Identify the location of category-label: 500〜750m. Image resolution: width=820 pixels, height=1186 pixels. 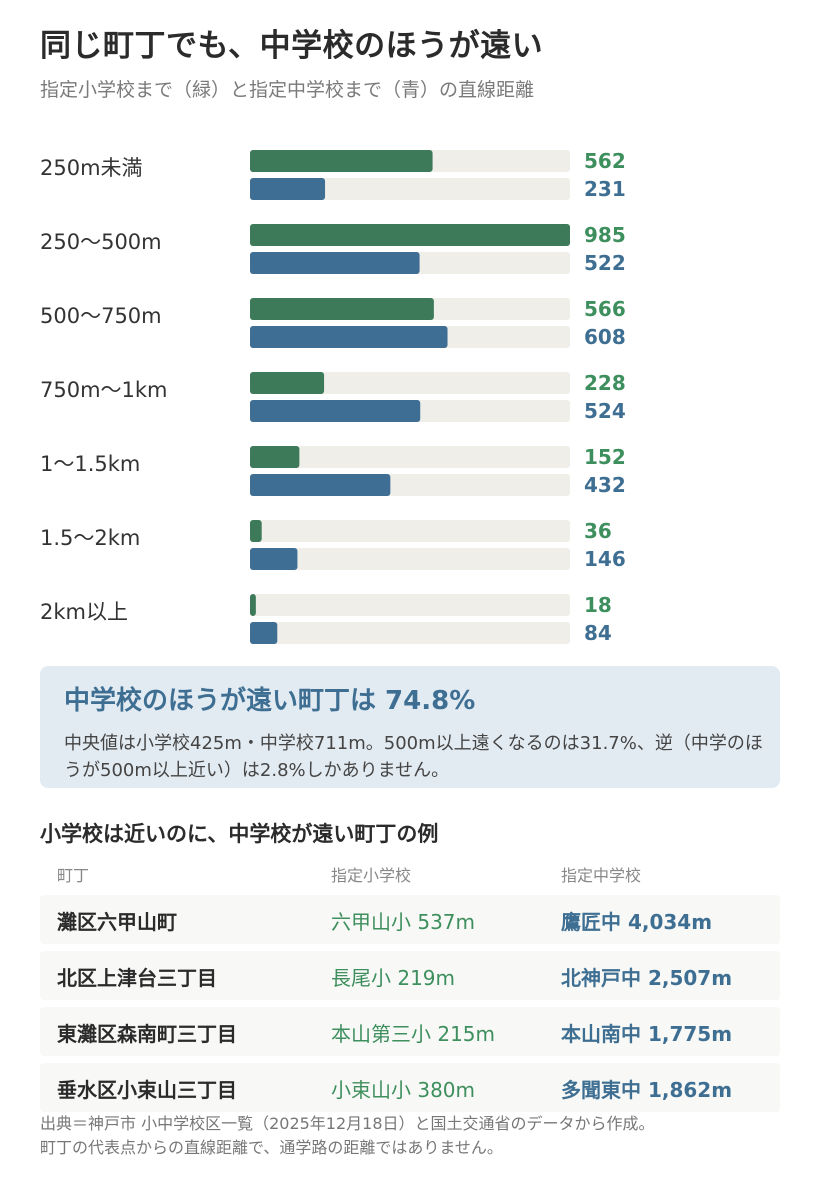
(101, 316).